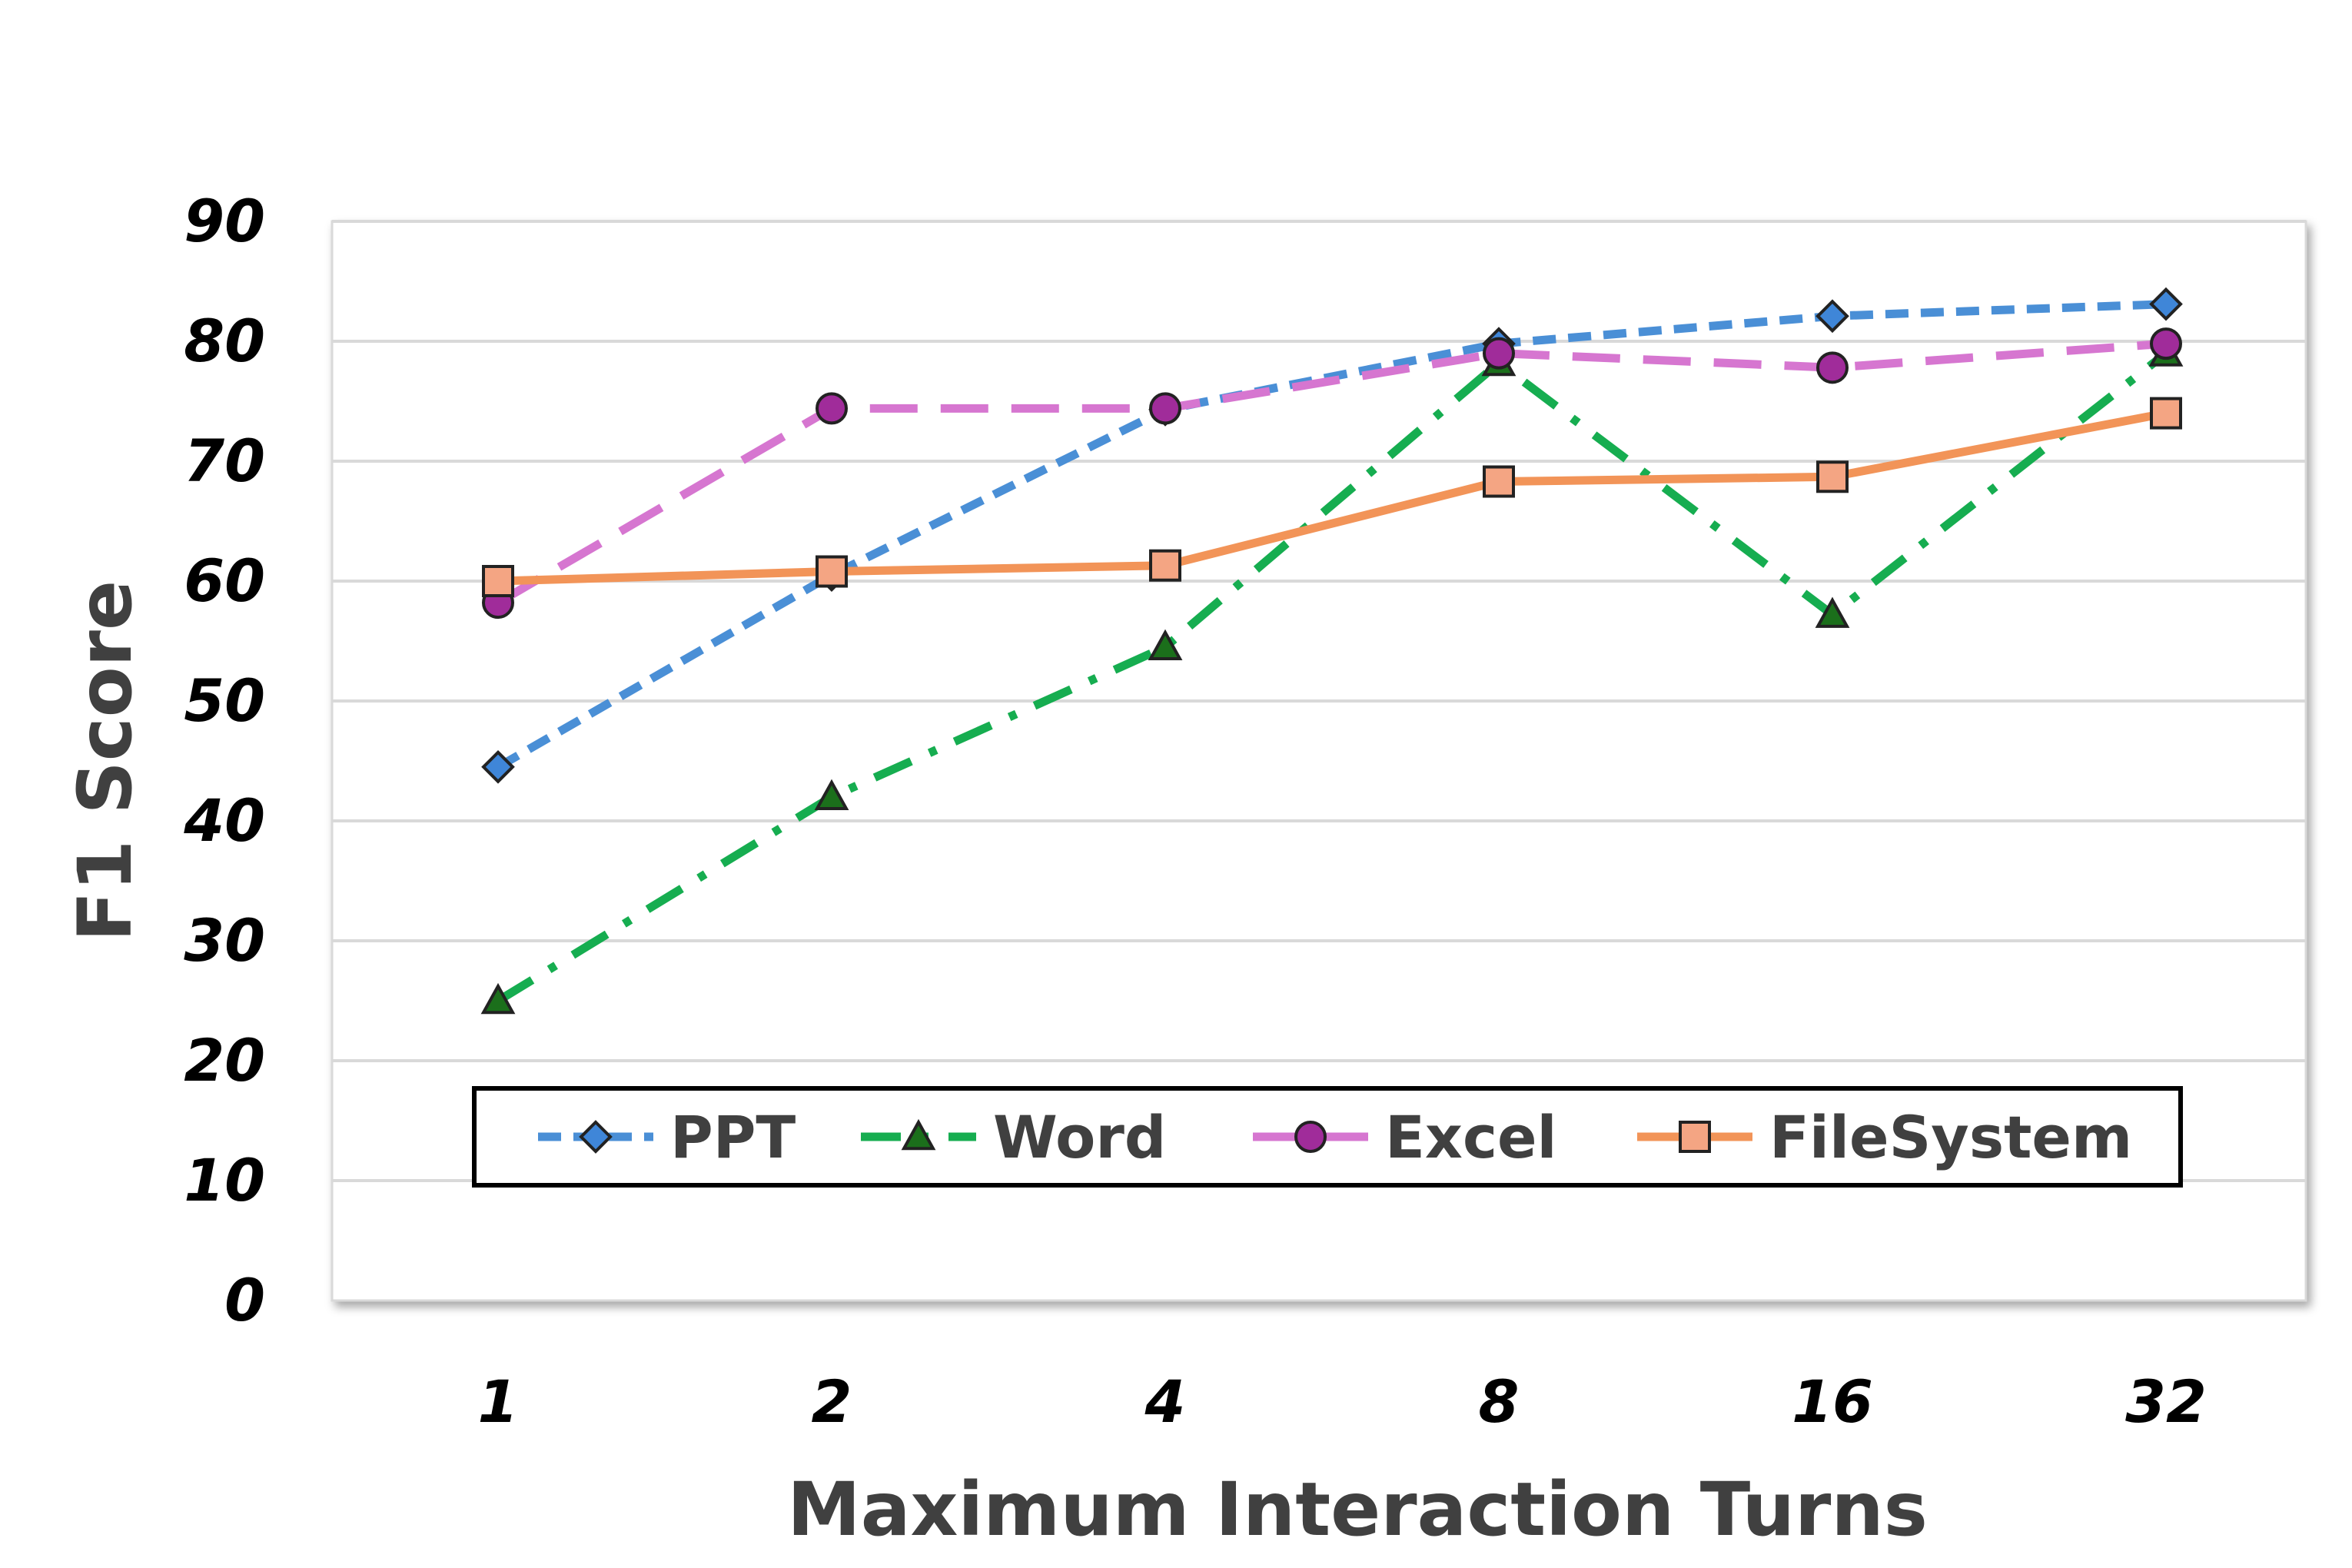 This screenshot has width=2352, height=1568. Describe the element at coordinates (225, 700) in the screenshot. I see `y-tick-label: 50` at that location.